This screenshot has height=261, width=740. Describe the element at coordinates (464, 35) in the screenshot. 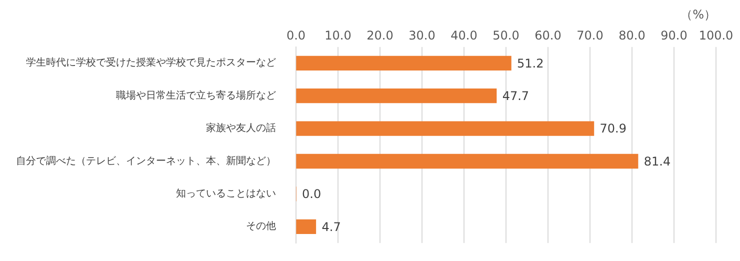

I see `x-tick-label: 40.0` at that location.